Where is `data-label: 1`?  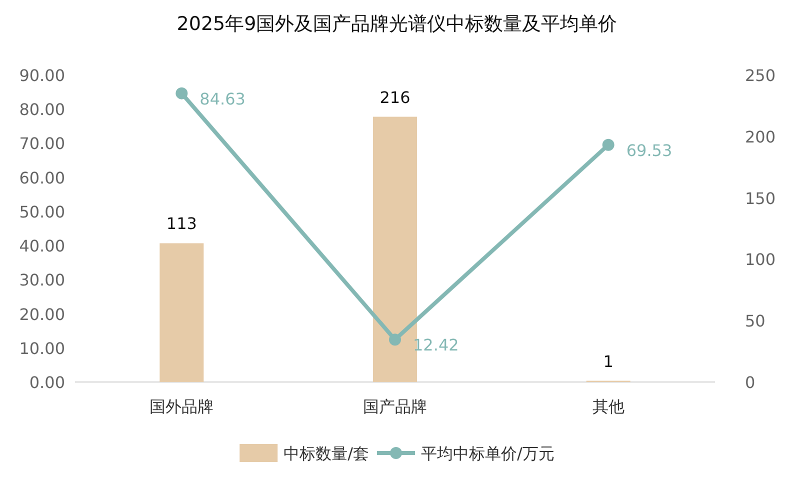
data-label: 1 is located at coordinates (608, 361).